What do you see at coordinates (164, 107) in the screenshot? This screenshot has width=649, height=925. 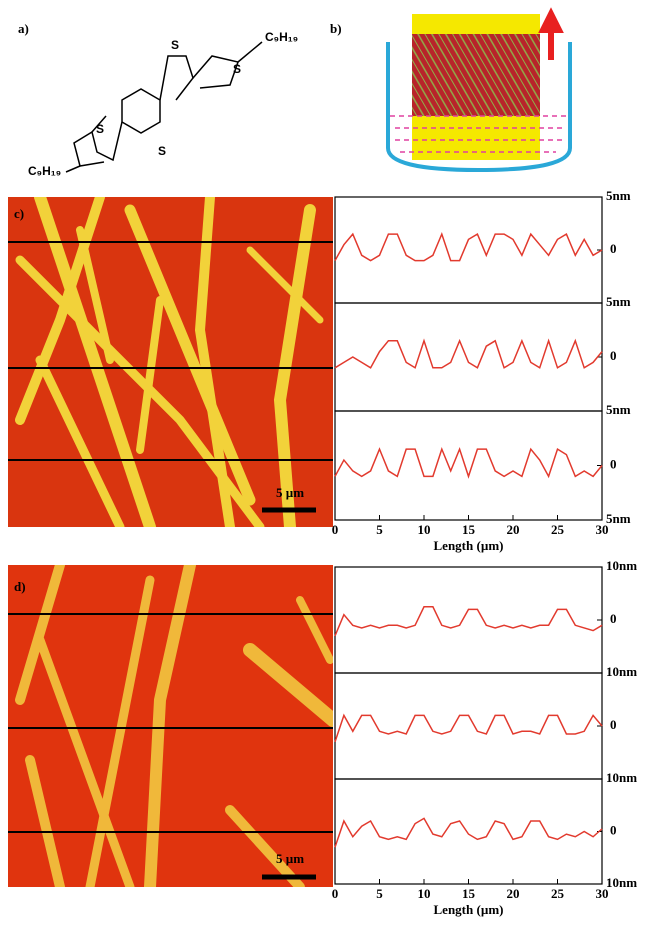 I see `molecule` at bounding box center [164, 107].